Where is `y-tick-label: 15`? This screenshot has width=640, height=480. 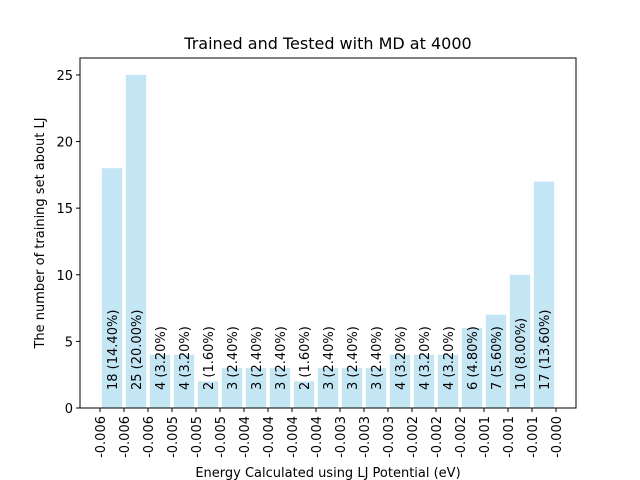 y-tick-label: 15 is located at coordinates (64, 209).